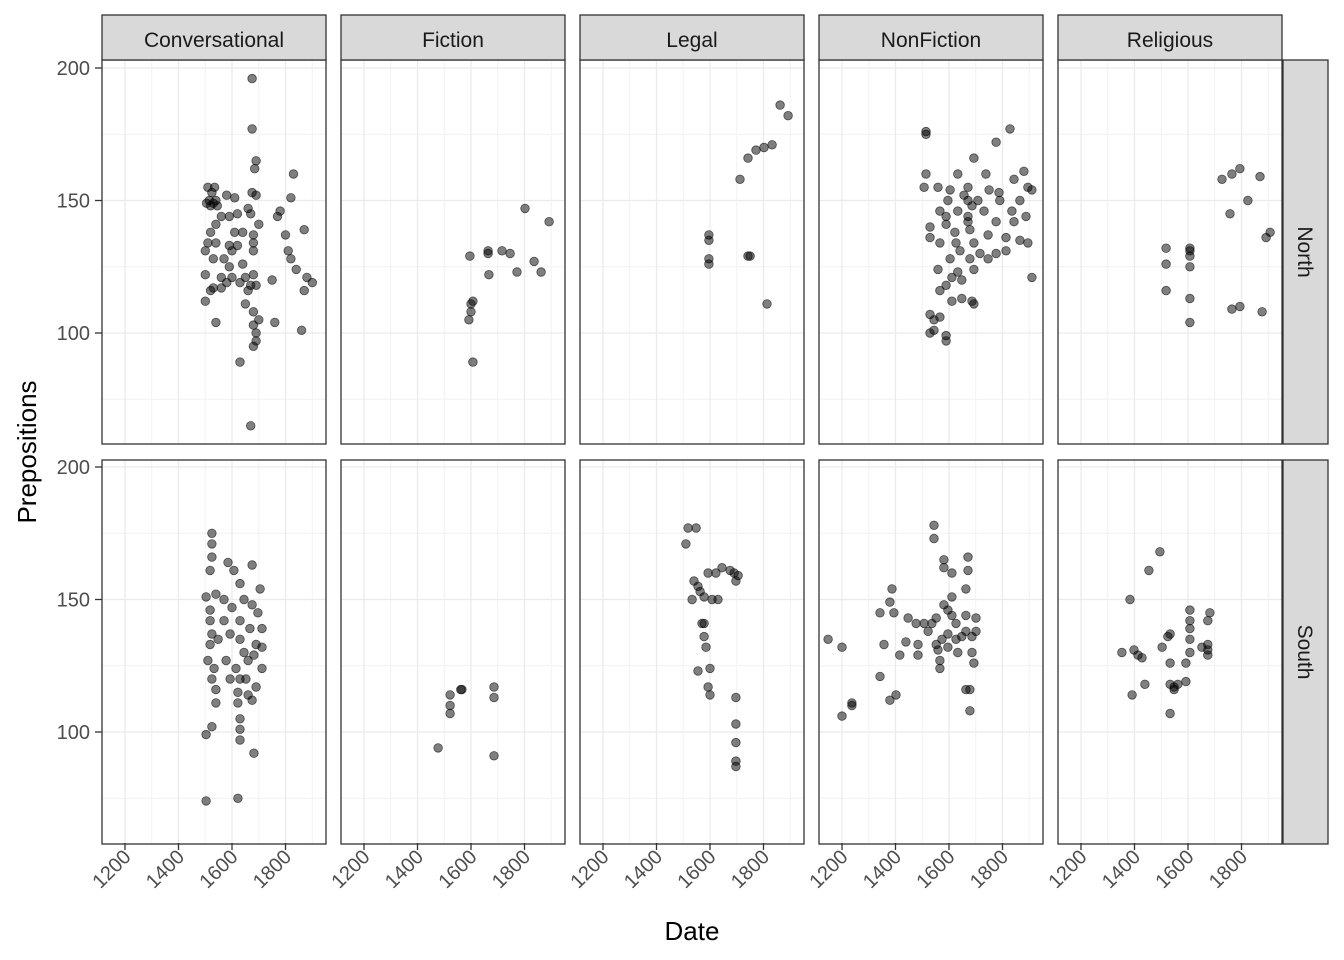  What do you see at coordinates (73, 468) in the screenshot?
I see `y-tick-label: 200` at bounding box center [73, 468].